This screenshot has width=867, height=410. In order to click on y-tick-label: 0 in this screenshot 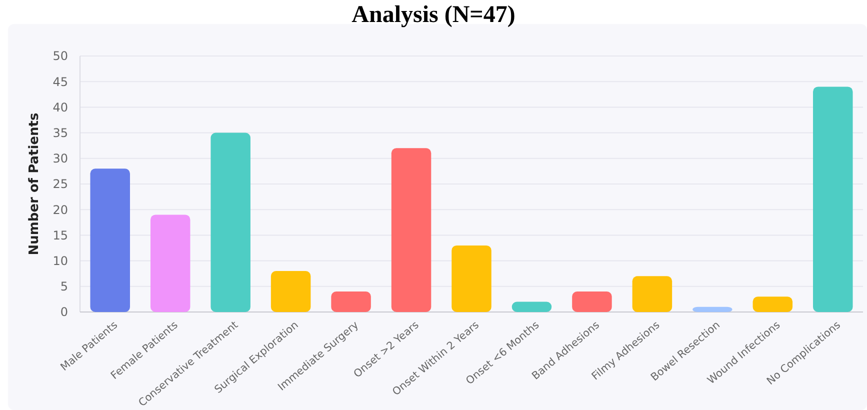, I will do `click(64, 312)`.